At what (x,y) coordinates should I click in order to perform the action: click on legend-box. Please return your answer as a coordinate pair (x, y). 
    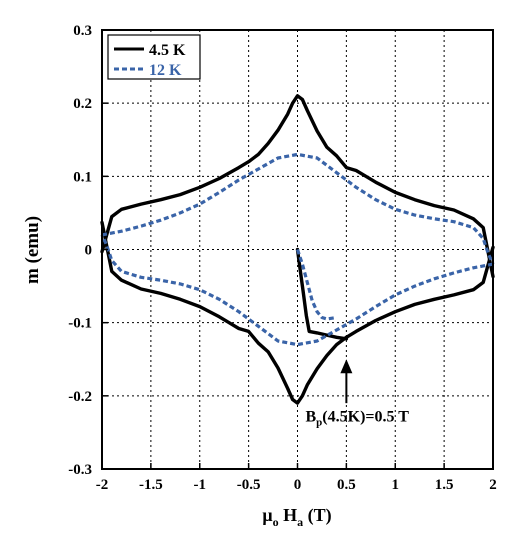
    Looking at the image, I should click on (154, 57).